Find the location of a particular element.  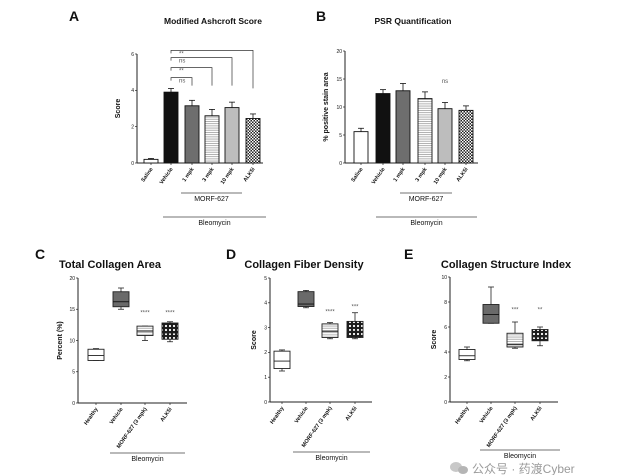

panel-letter: B is located at coordinates (321, 16).